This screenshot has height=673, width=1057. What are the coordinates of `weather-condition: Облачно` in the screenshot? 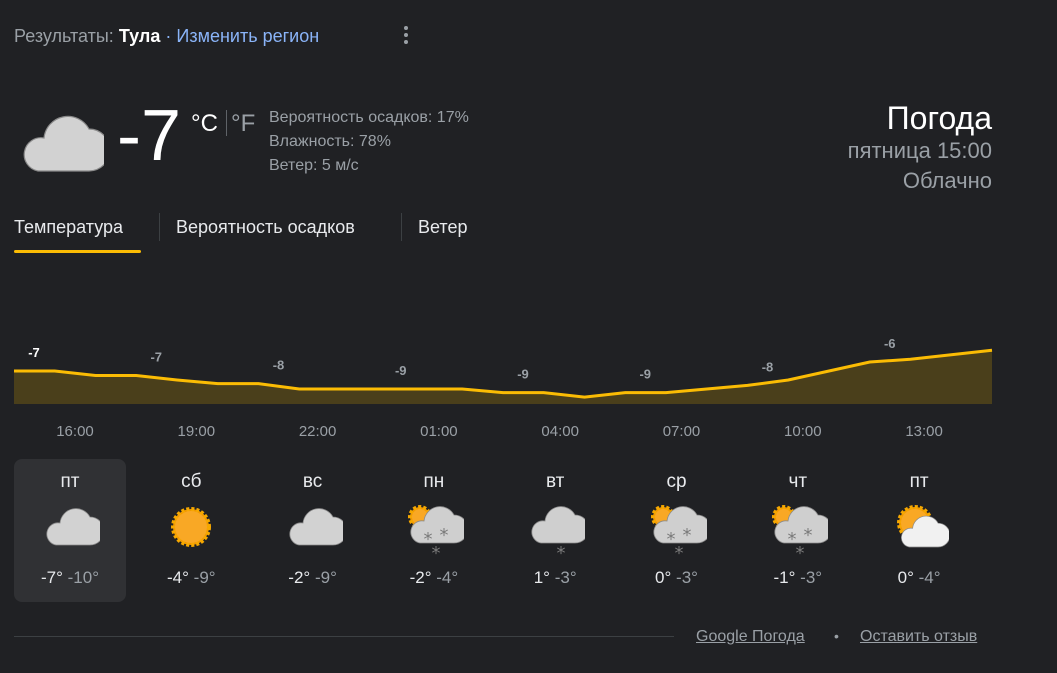 It's located at (947, 180).